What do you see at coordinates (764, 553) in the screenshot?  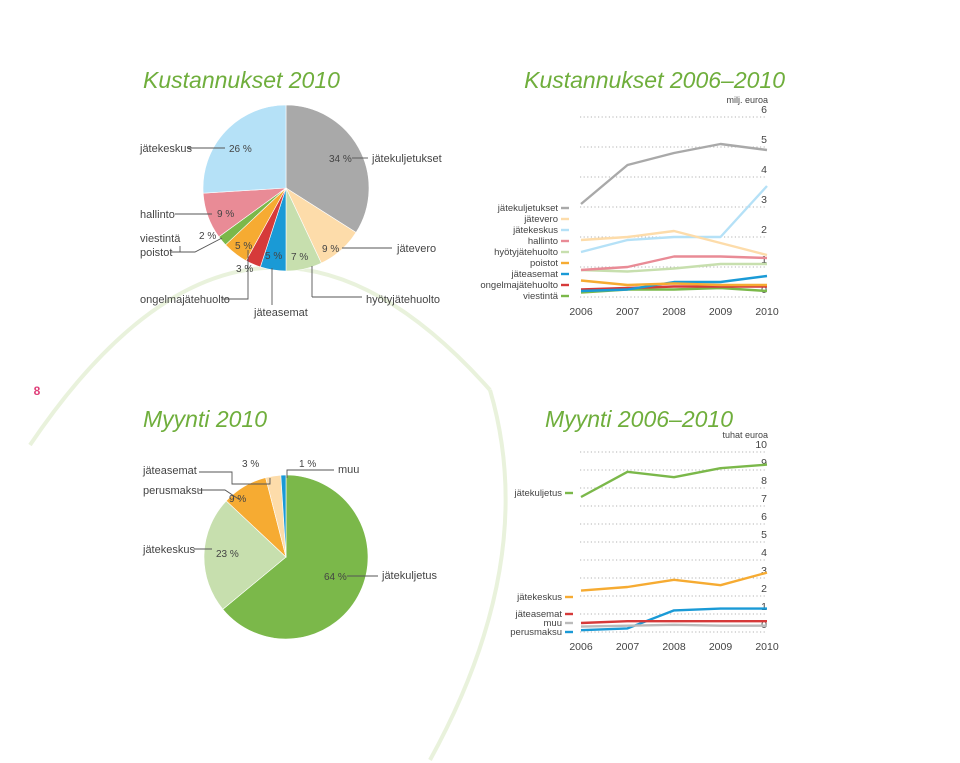 I see `sales-trend-ytick-4: 4` at bounding box center [764, 553].